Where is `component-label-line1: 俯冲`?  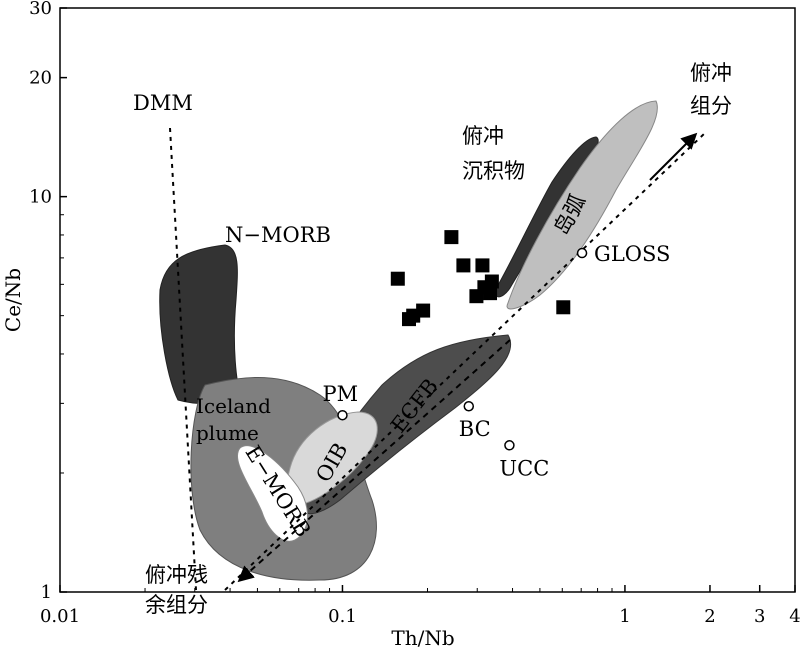 component-label-line1: 俯冲 is located at coordinates (711, 73).